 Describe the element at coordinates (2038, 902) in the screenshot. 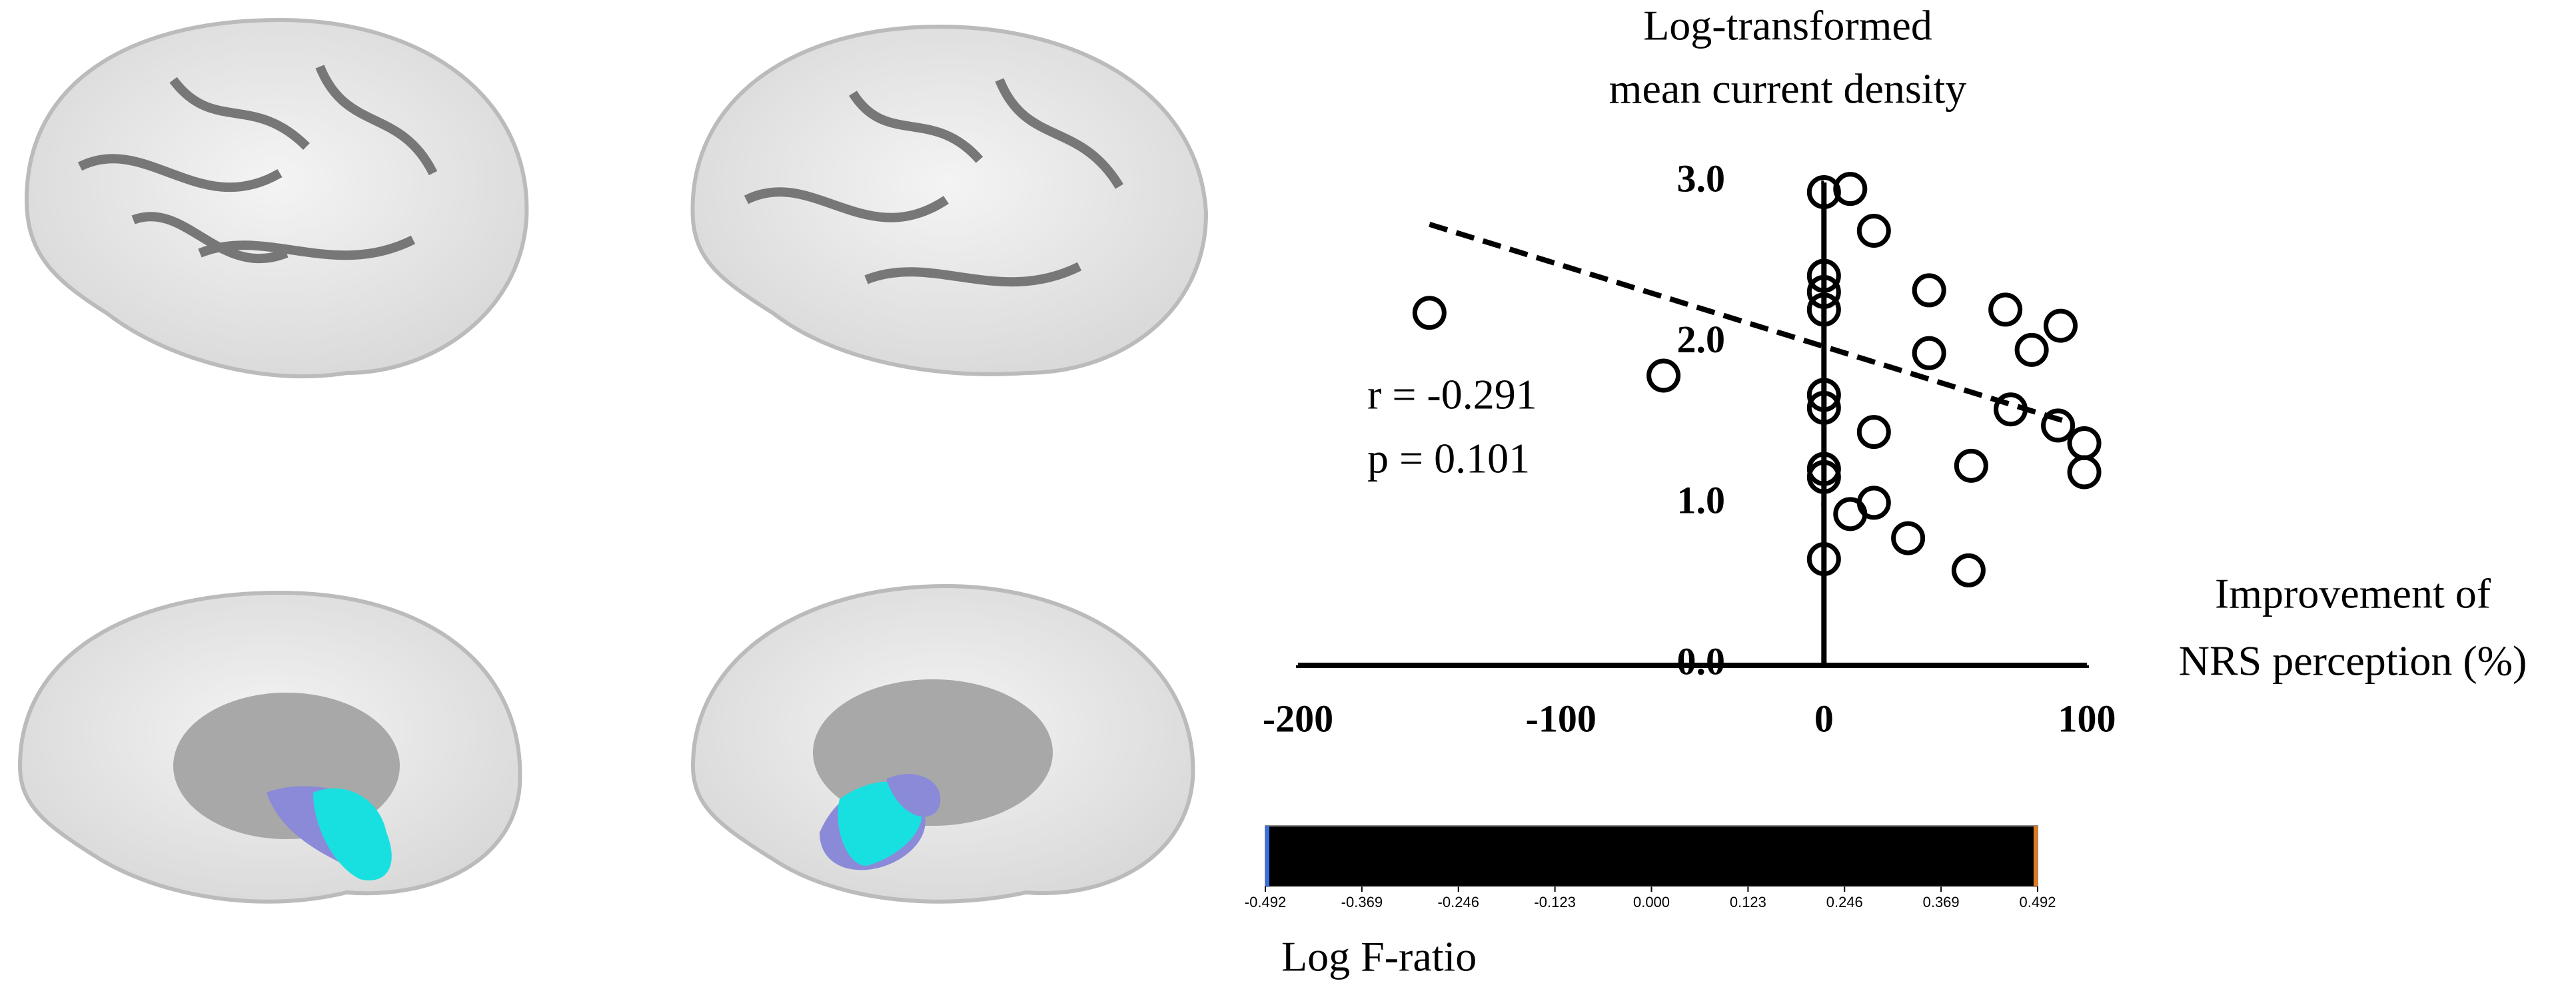

I see `colorbar-tick-label: 0.492` at that location.